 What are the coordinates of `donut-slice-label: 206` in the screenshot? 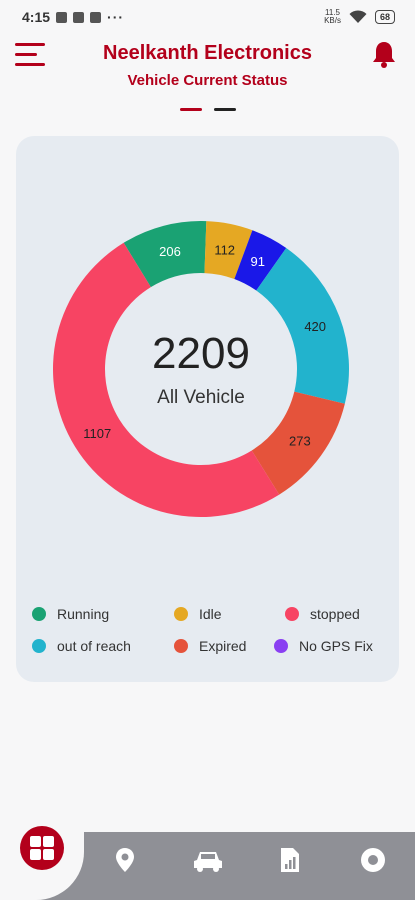 It's located at (170, 251).